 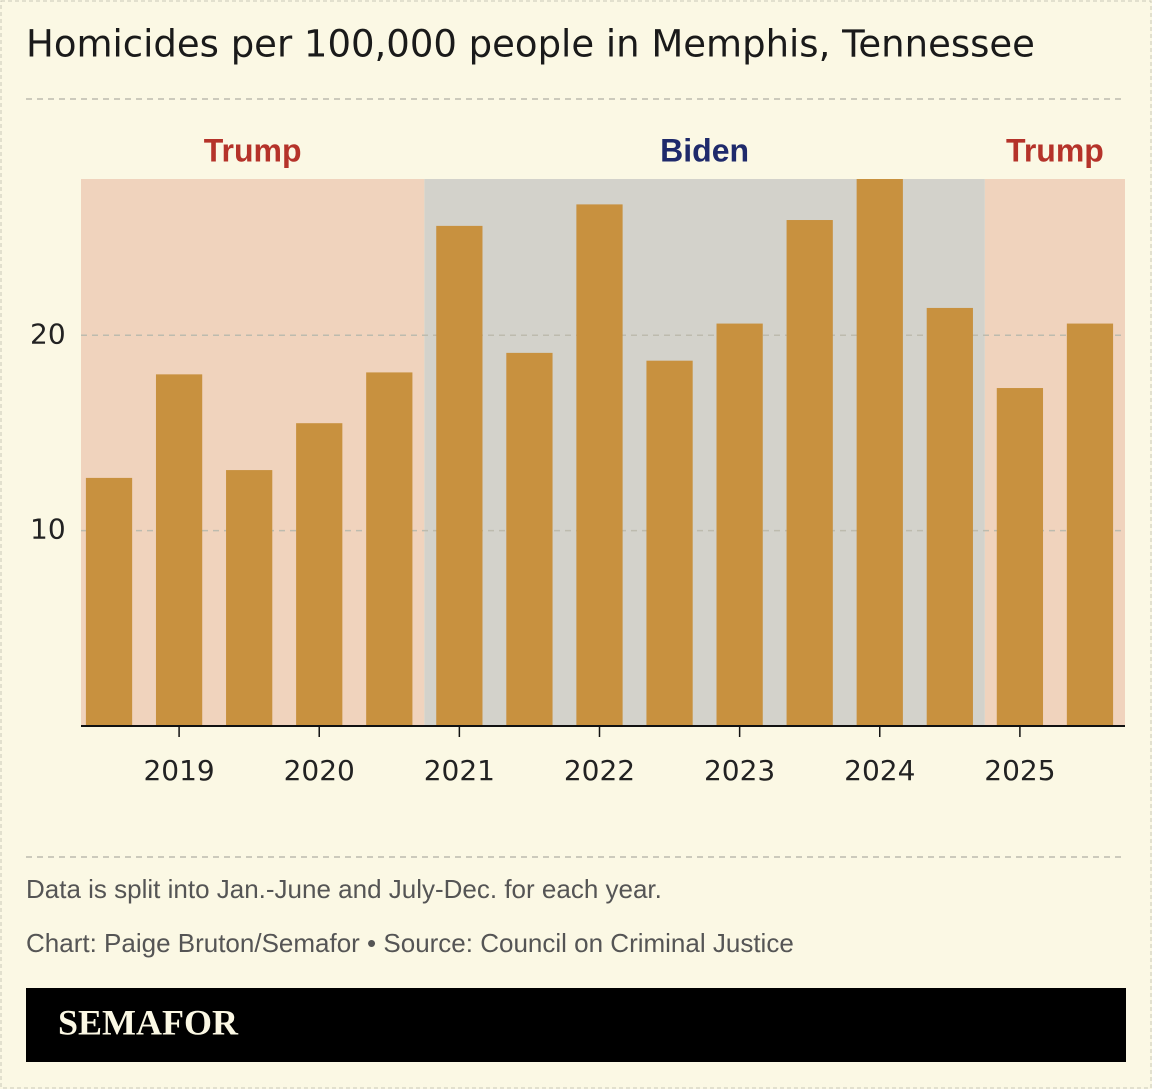 What do you see at coordinates (576, 1025) in the screenshot?
I see `brand-bar` at bounding box center [576, 1025].